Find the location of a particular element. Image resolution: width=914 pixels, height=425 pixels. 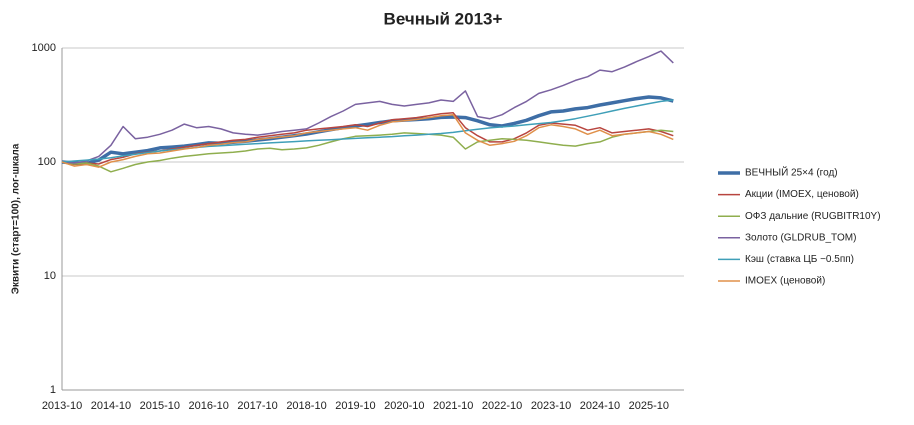

x-tick-label: 2021-10 is located at coordinates (453, 406).